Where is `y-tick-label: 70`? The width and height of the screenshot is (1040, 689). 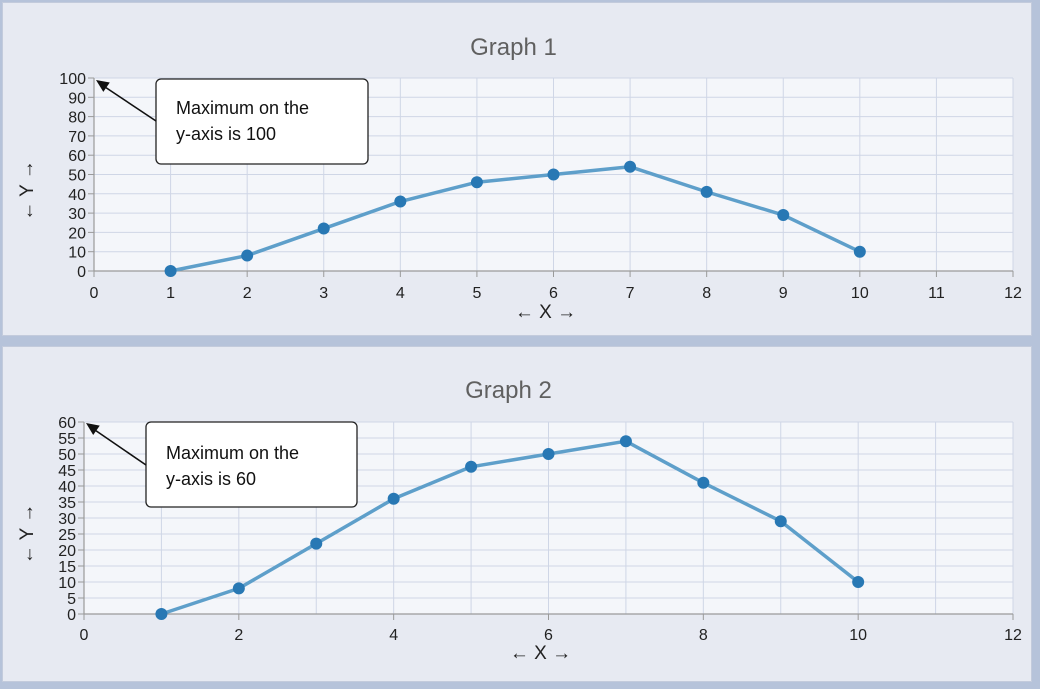
y-tick-label: 70 is located at coordinates (77, 137).